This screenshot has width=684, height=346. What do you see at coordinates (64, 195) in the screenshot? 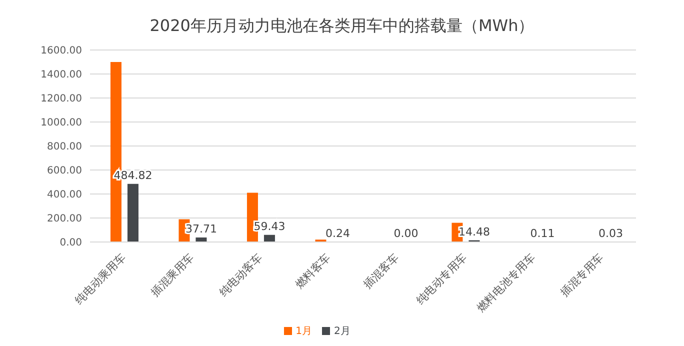
I see `y-tick-label: 400.00` at bounding box center [64, 195].